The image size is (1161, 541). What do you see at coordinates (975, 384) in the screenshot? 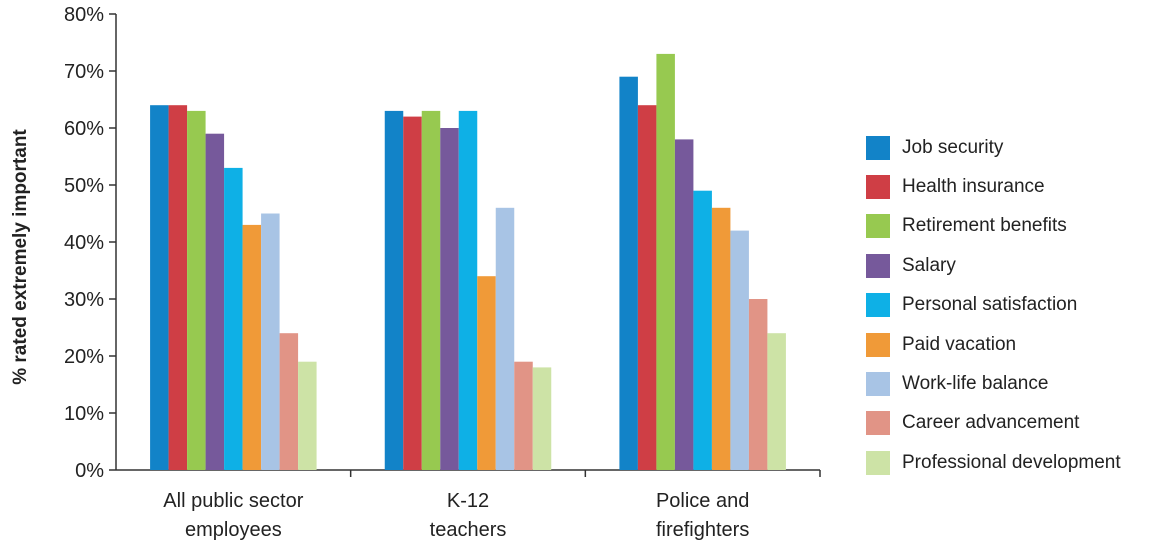
I see `legend-label: Work-life balance` at bounding box center [975, 384].